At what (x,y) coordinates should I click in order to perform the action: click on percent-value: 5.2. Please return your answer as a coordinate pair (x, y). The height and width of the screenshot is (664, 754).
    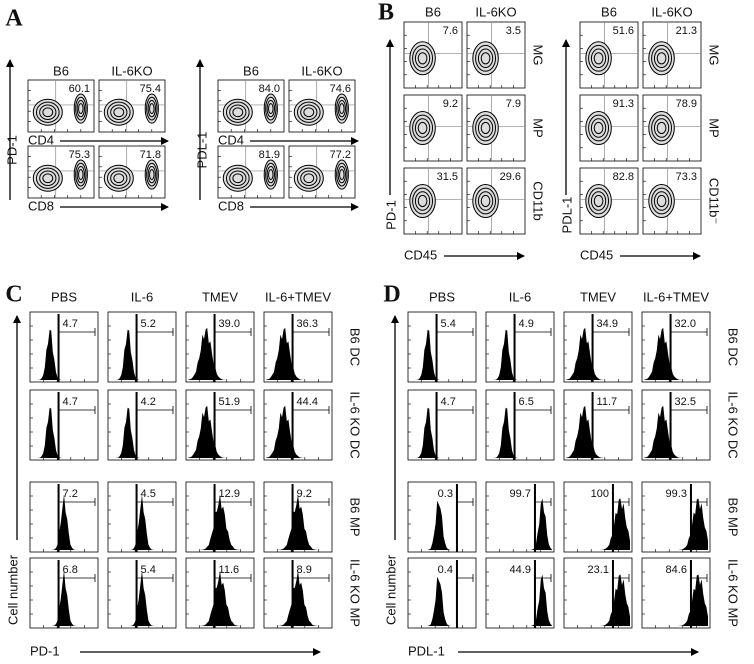
    Looking at the image, I should click on (148, 324).